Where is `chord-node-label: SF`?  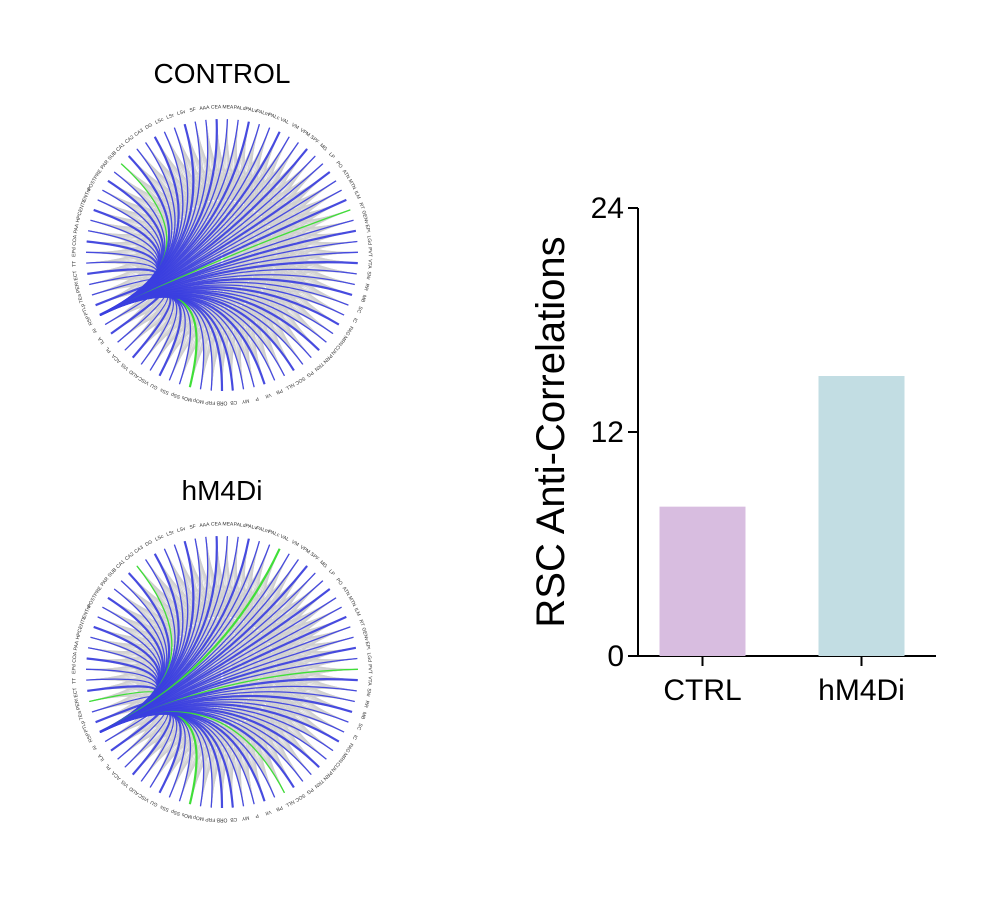
chord-node-label: SF is located at coordinates (192, 527).